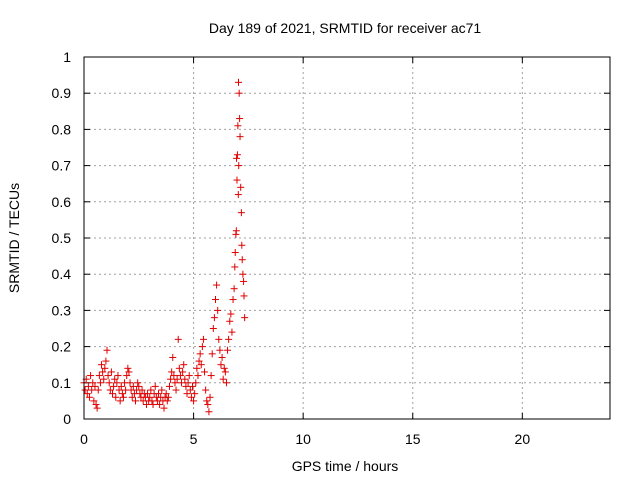  What do you see at coordinates (62, 238) in the screenshot?
I see `y-tick-label: 0.5` at bounding box center [62, 238].